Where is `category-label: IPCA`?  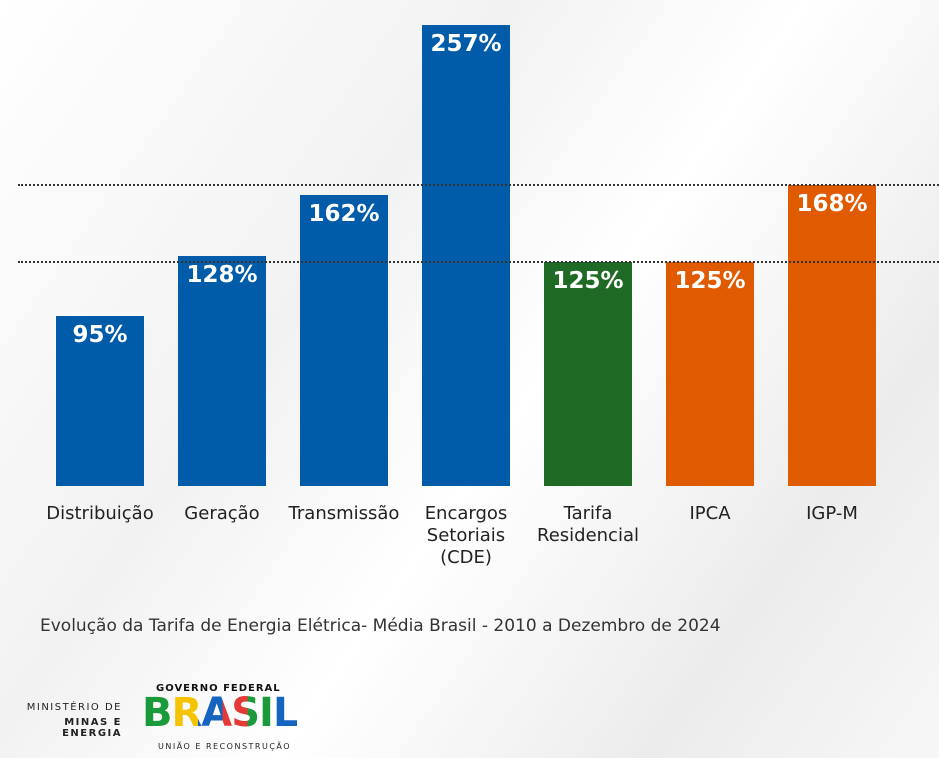 category-label: IPCA is located at coordinates (710, 513).